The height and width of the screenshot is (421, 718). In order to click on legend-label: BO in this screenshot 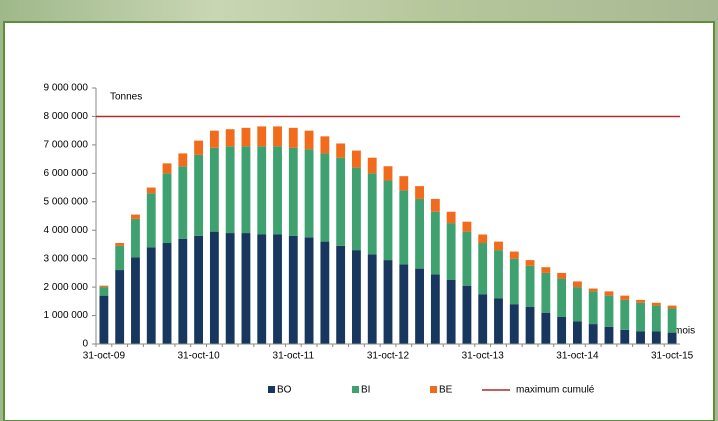, I will do `click(284, 390)`.